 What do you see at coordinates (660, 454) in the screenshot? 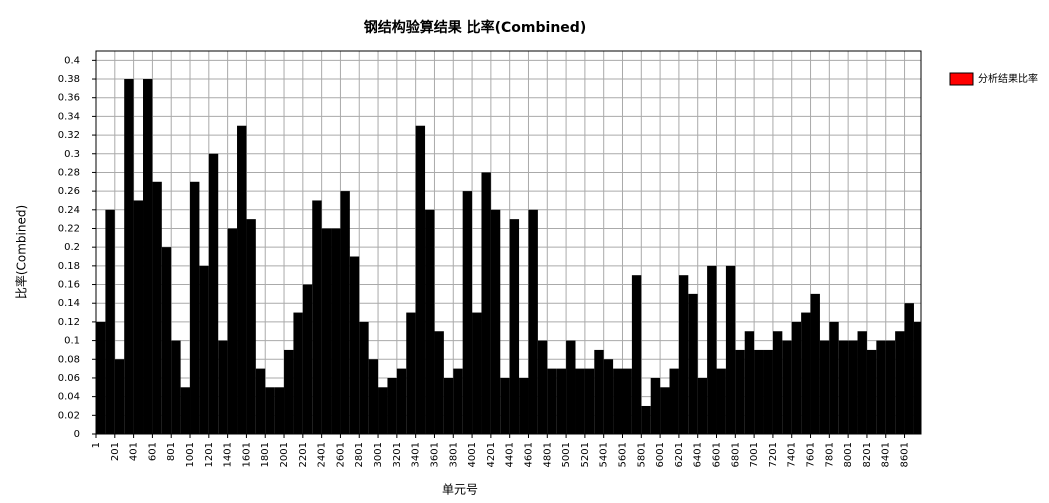
I see `x-tick-label: 6001` at bounding box center [660, 454].